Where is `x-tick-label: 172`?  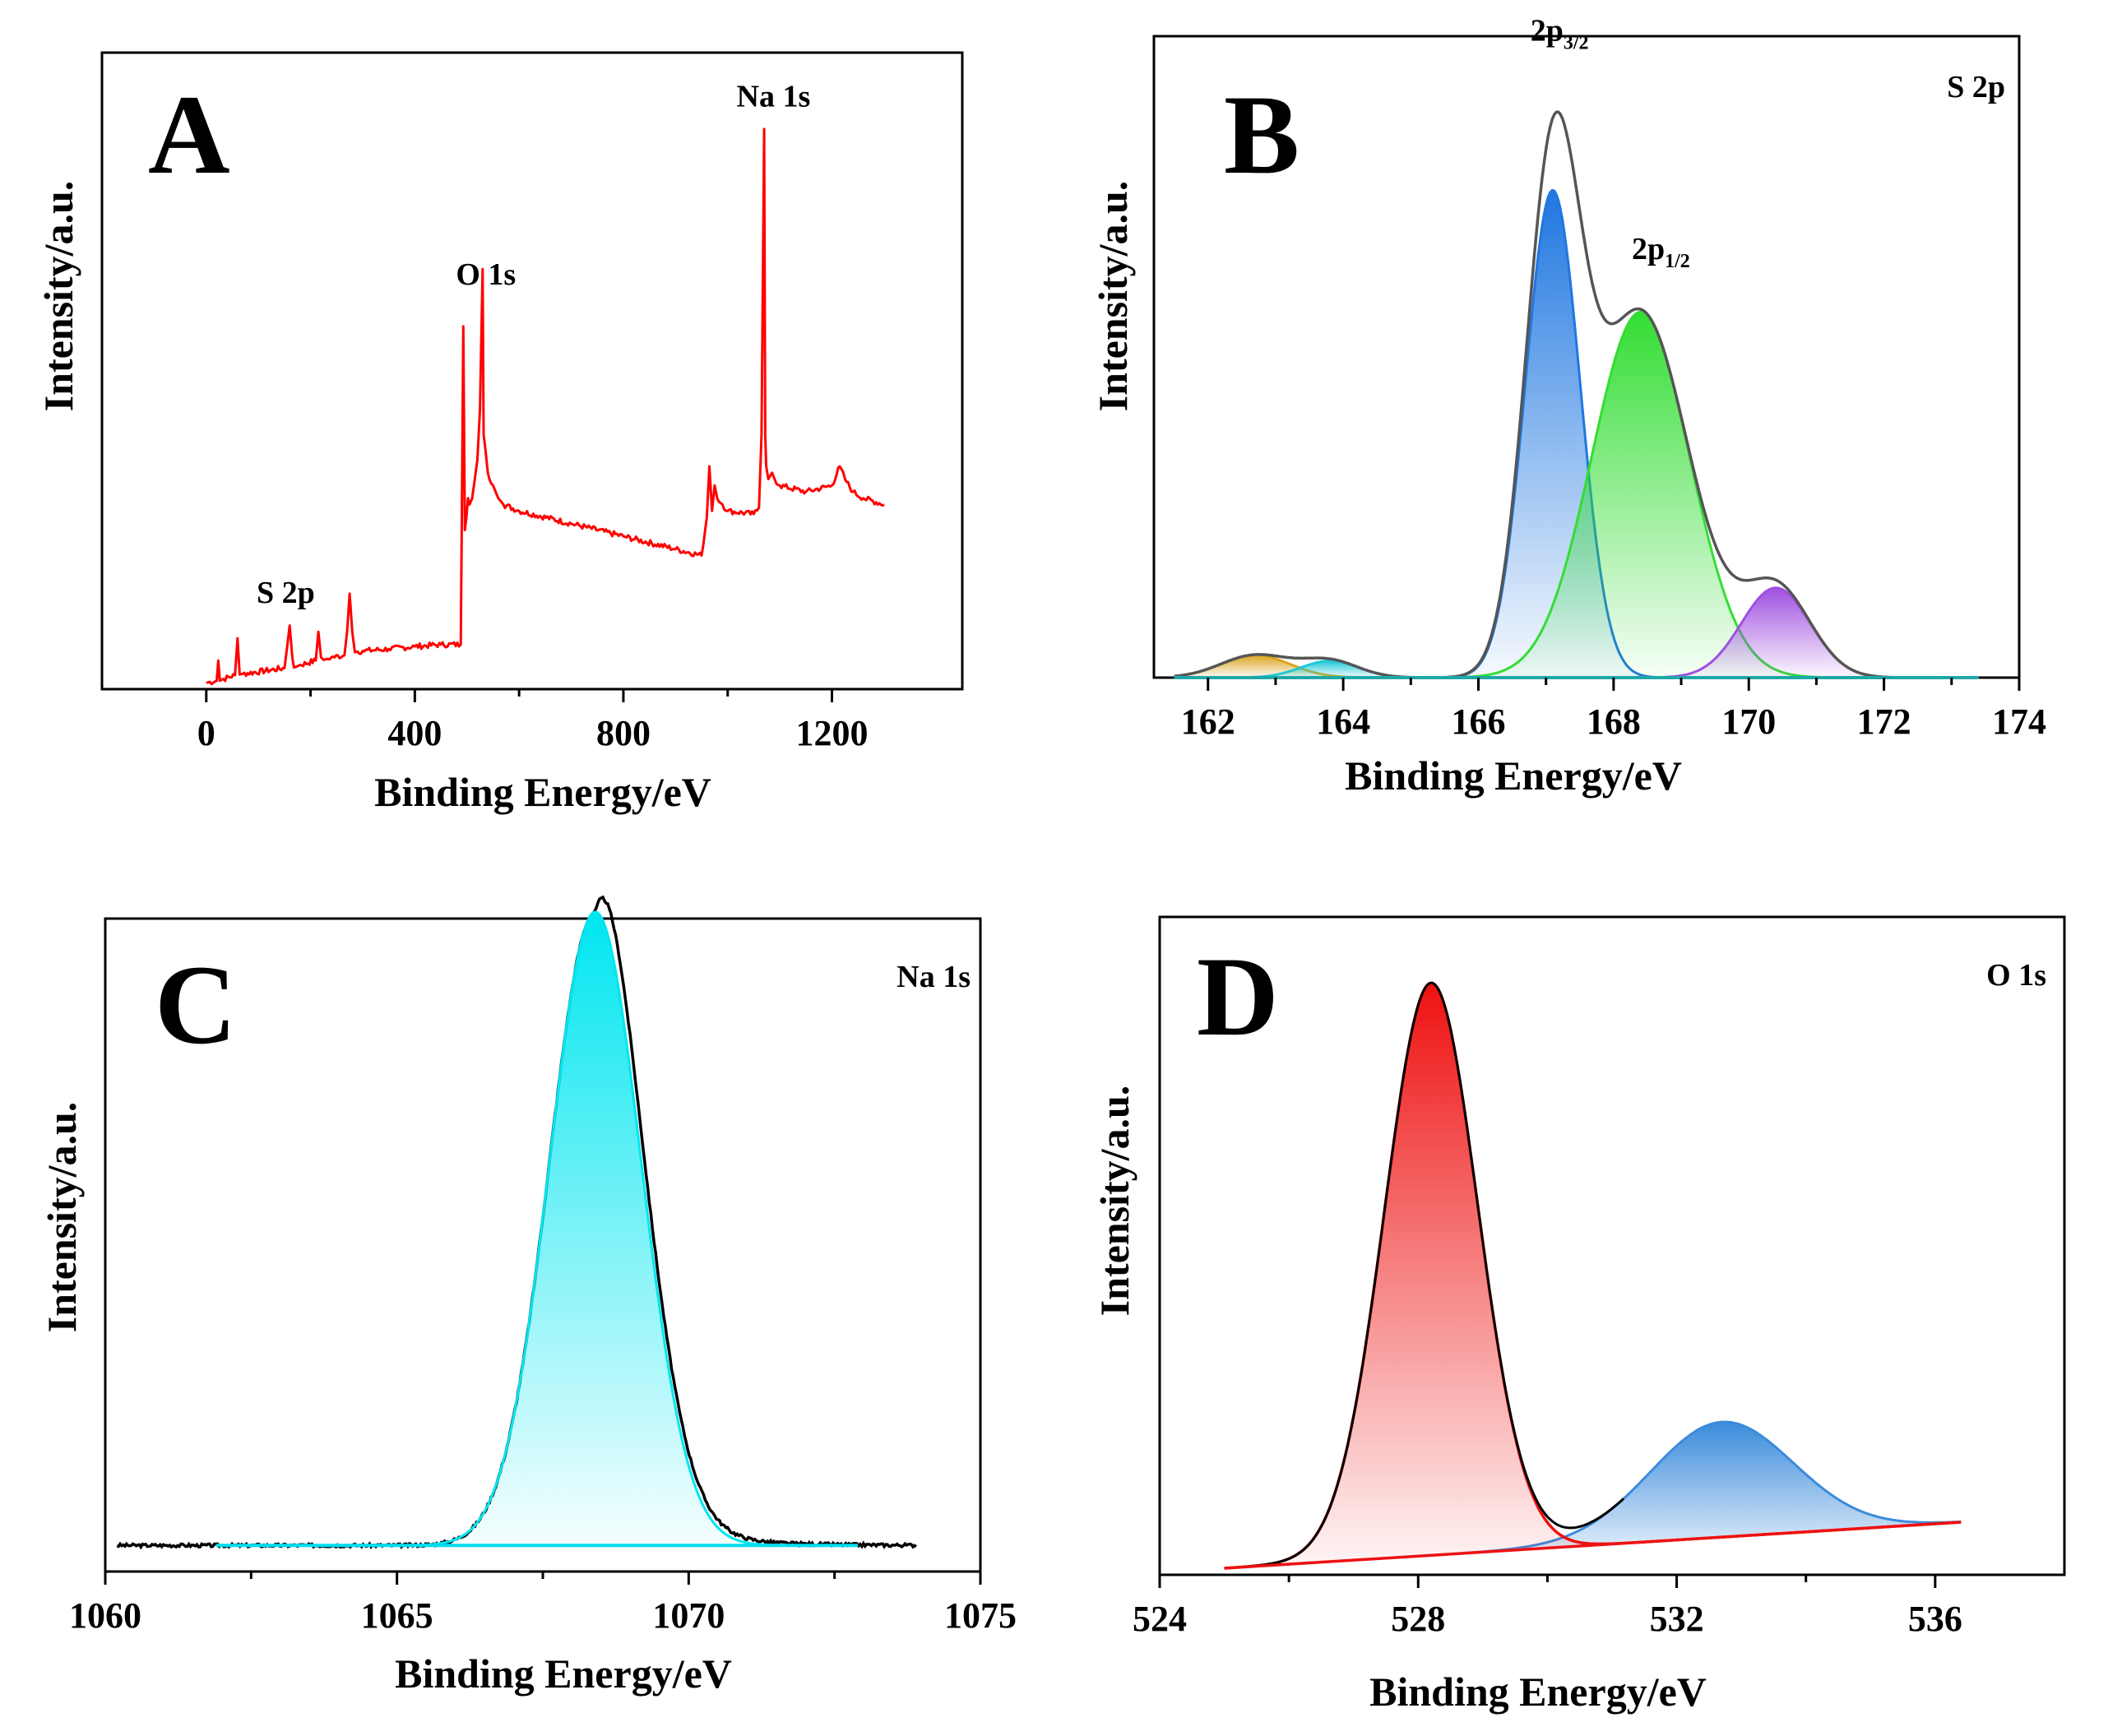
x-tick-label: 172 is located at coordinates (1884, 721).